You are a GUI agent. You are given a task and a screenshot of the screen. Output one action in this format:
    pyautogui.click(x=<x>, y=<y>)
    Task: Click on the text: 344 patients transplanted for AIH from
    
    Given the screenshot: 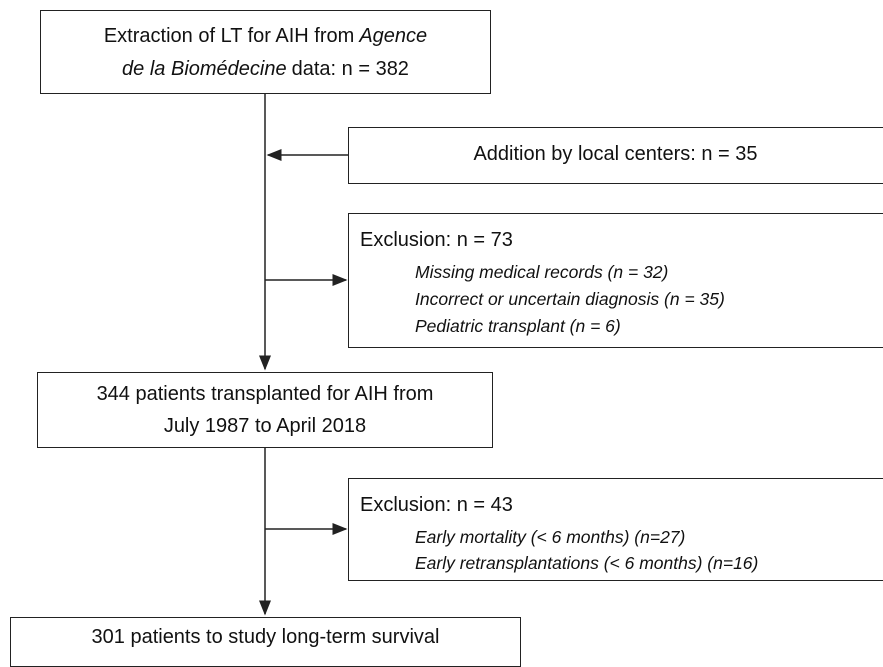 What is the action you would take?
    pyautogui.click(x=265, y=394)
    